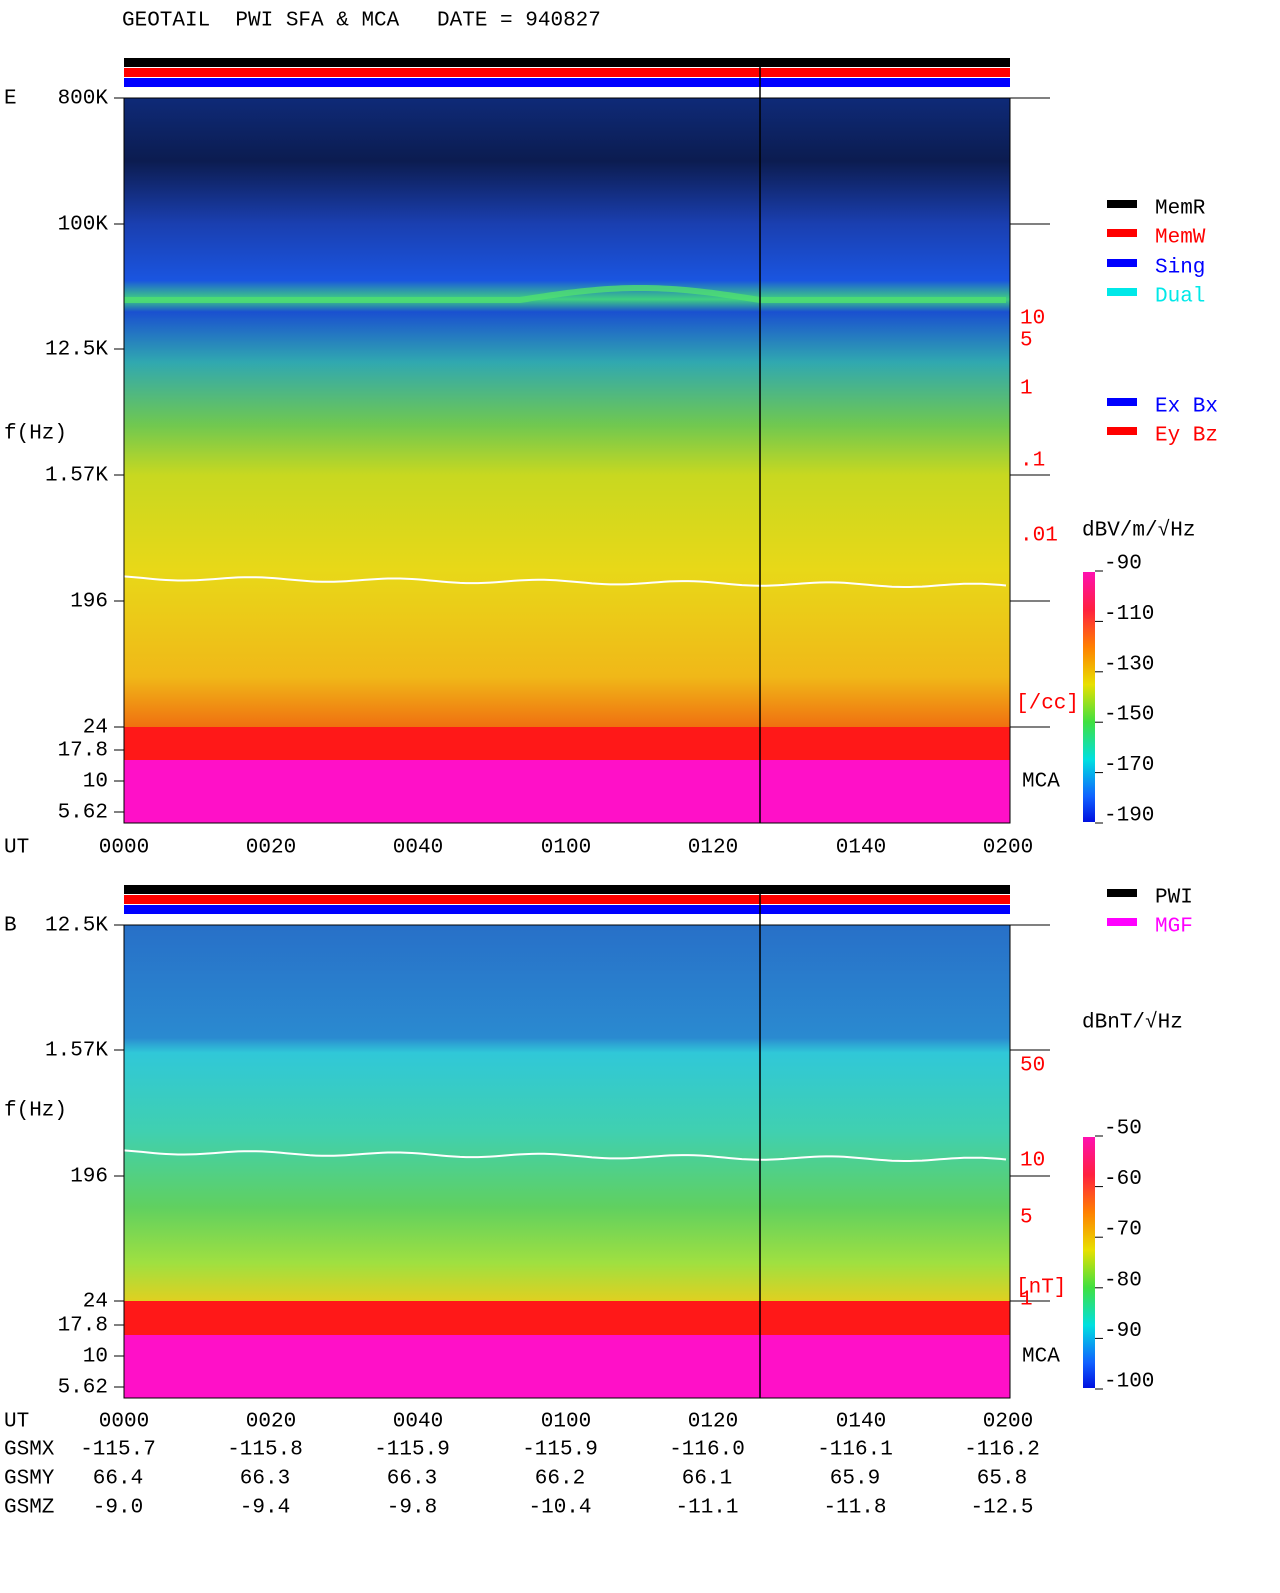 This screenshot has height=1593, width=1280. What do you see at coordinates (1129, 765) in the screenshot?
I see `colorbar-tick-label: -170` at bounding box center [1129, 765].